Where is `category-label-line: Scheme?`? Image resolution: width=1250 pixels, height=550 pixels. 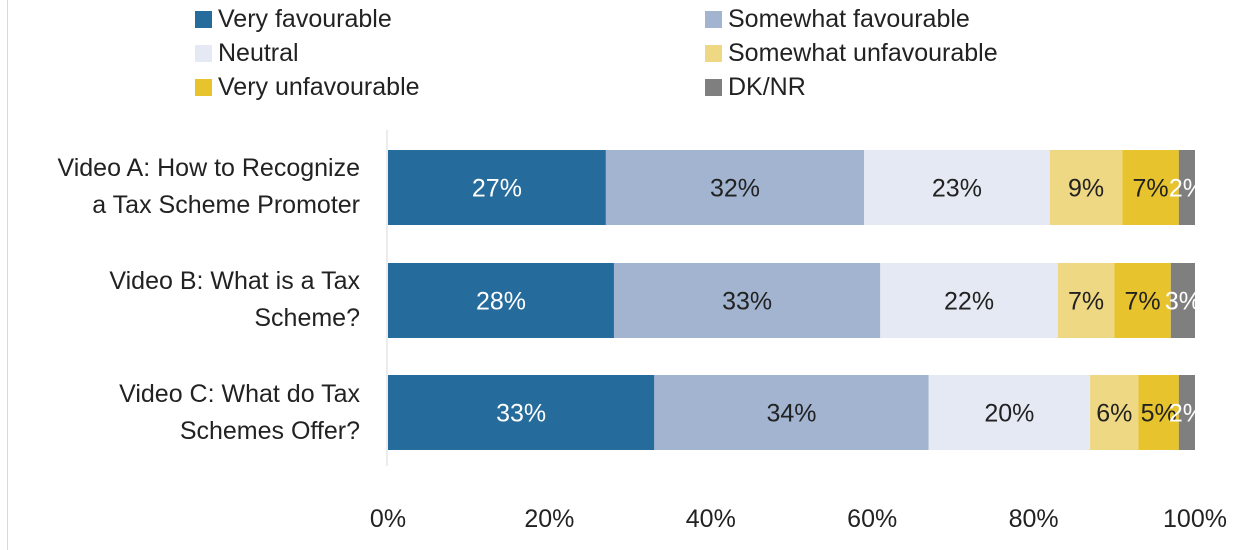 category-label-line: Scheme? is located at coordinates (307, 318).